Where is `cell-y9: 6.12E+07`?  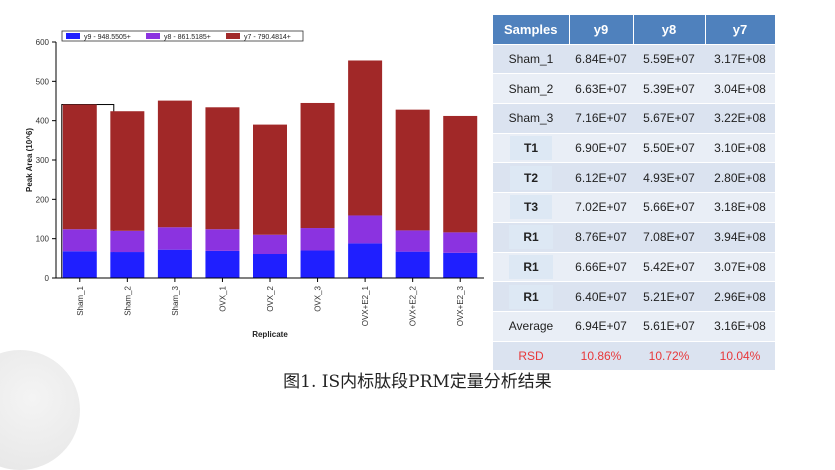
cell-y9: 6.12E+07 is located at coordinates (601, 178).